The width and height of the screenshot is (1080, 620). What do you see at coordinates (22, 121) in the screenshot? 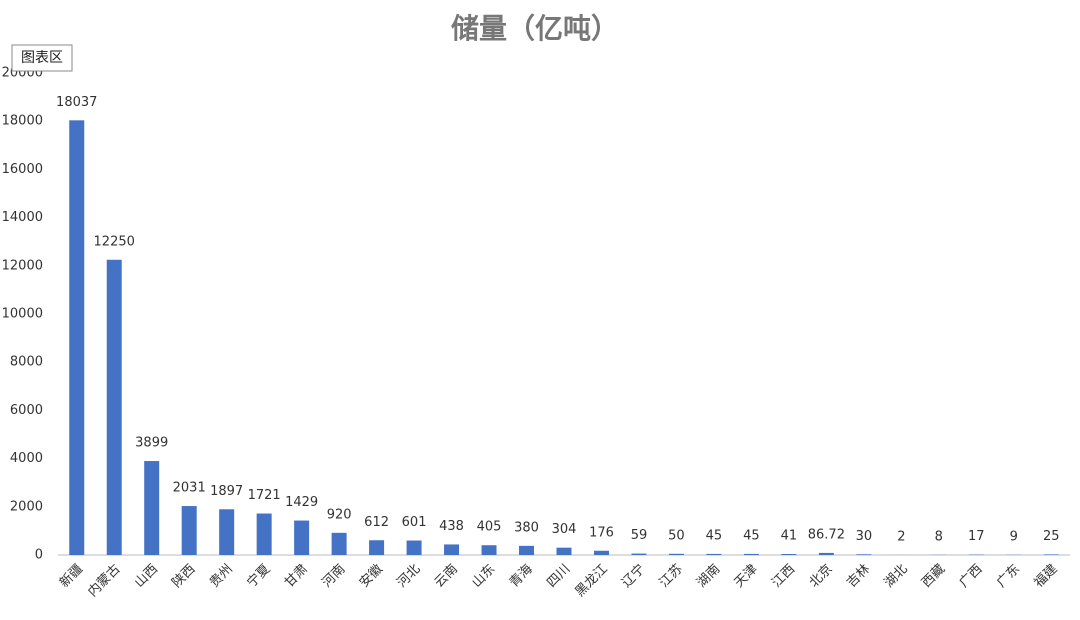
I see `y-tick-label: 18000` at bounding box center [22, 121].